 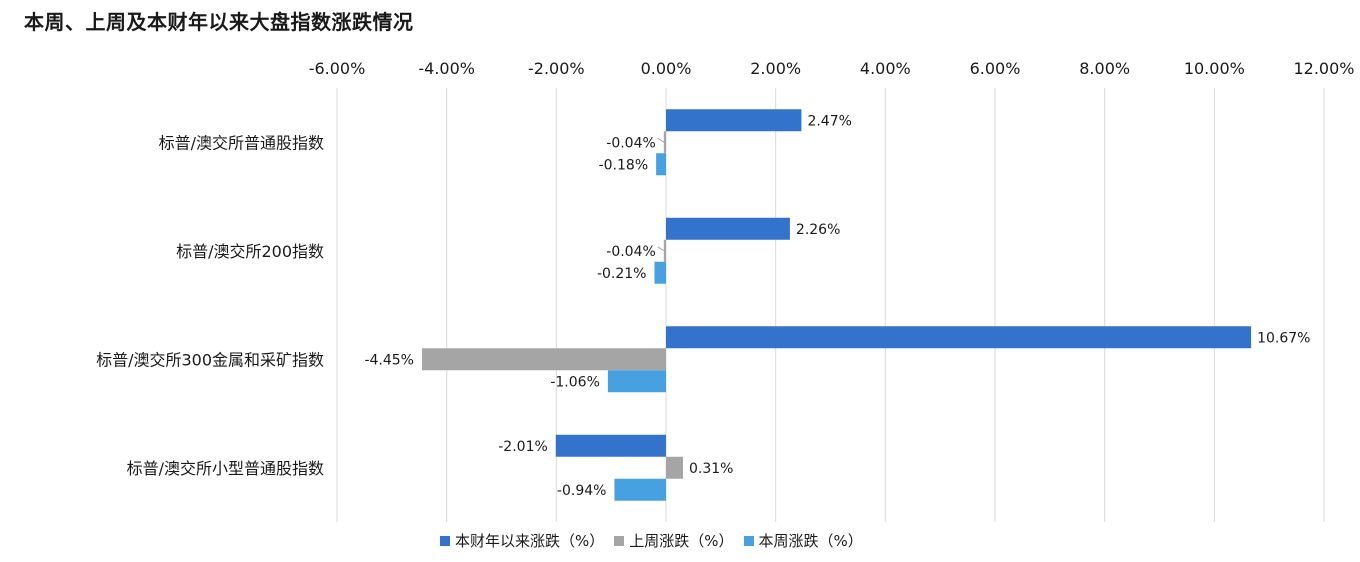 I want to click on category-label: 标普/澳交所普通股指数, so click(x=241, y=142).